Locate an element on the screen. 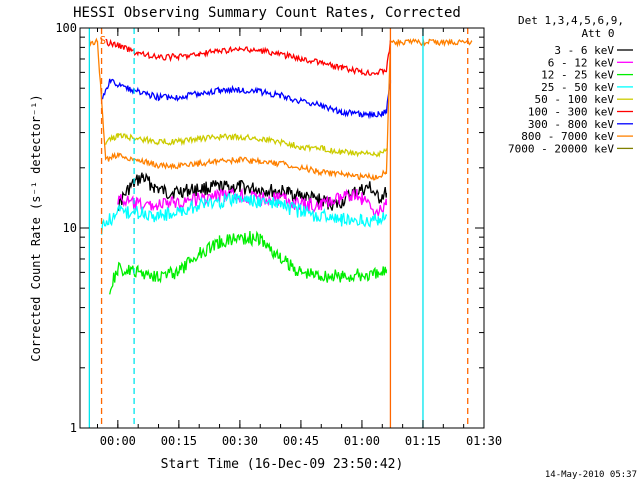  series-line-12-25-keV is located at coordinates (248, 262).